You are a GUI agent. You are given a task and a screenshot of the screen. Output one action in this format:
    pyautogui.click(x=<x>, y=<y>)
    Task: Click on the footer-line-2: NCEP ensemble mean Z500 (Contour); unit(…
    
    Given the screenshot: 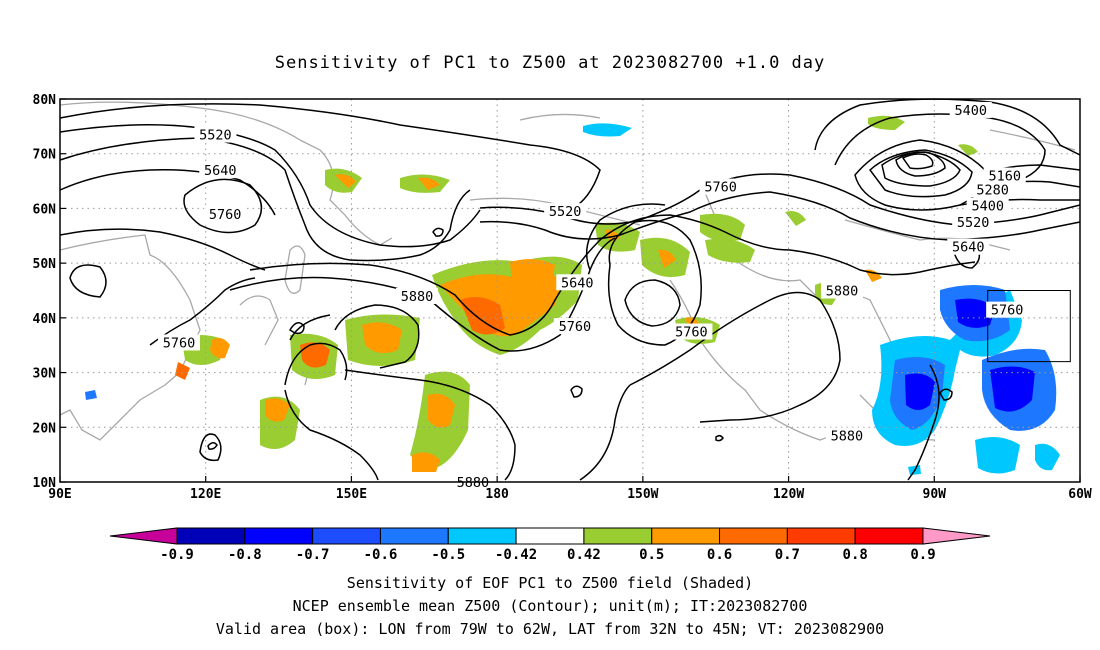 What is the action you would take?
    pyautogui.click(x=550, y=606)
    